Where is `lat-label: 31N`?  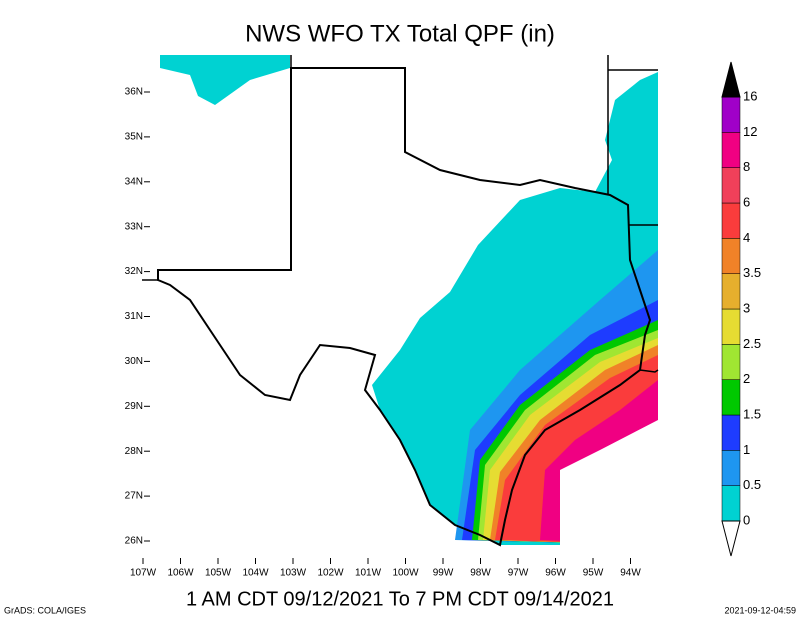 lat-label: 31N is located at coordinates (134, 316).